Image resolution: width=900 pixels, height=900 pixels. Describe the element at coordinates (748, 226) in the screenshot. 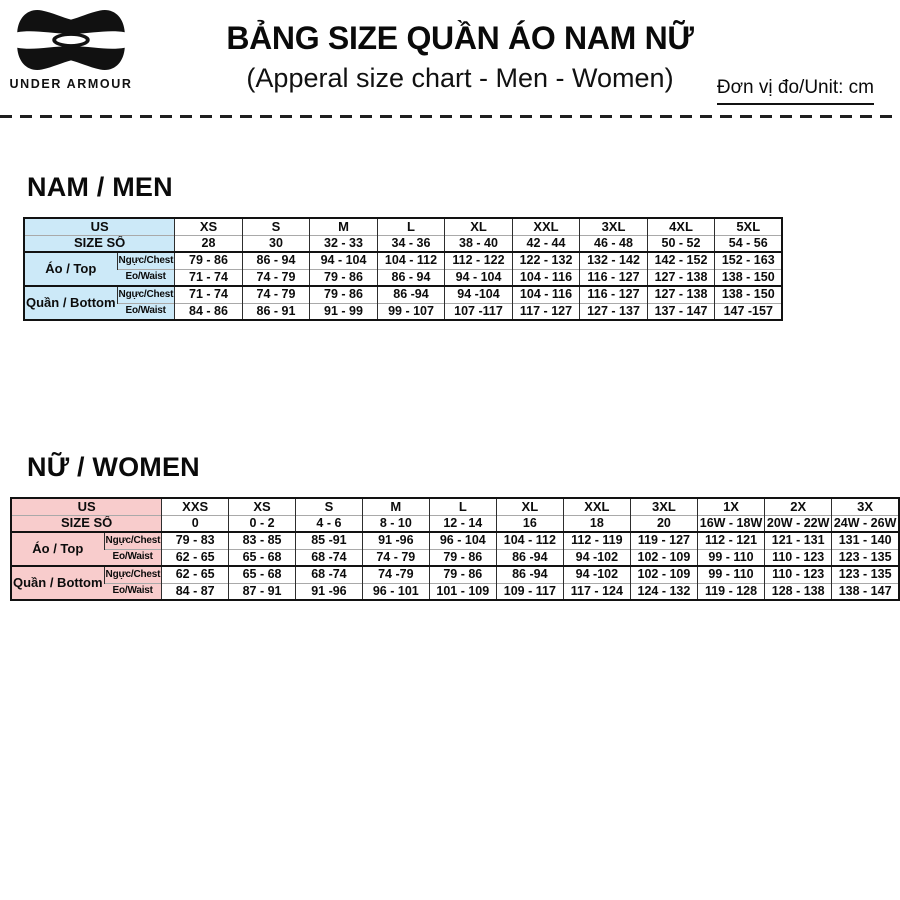

I see `size-column-header: 5XL` at that location.